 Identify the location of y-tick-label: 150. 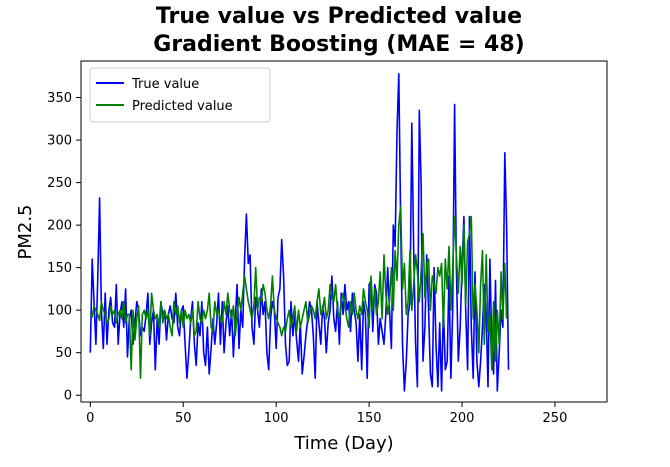
(59, 268).